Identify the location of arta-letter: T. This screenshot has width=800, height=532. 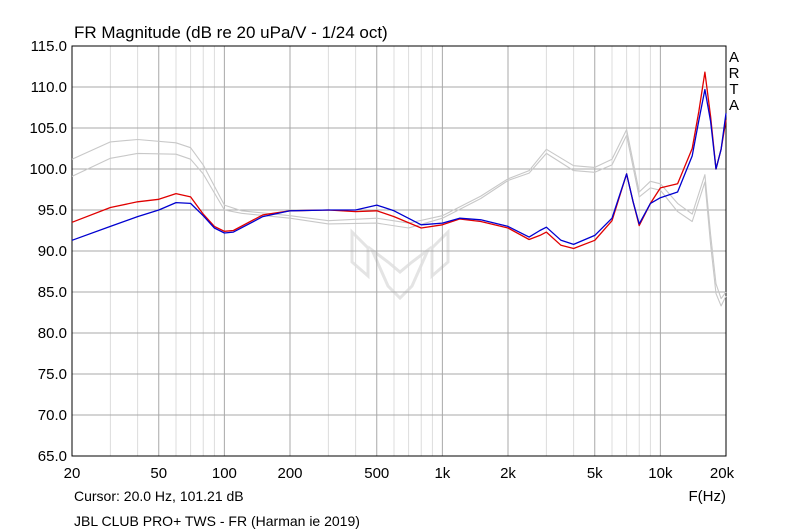
(733, 89).